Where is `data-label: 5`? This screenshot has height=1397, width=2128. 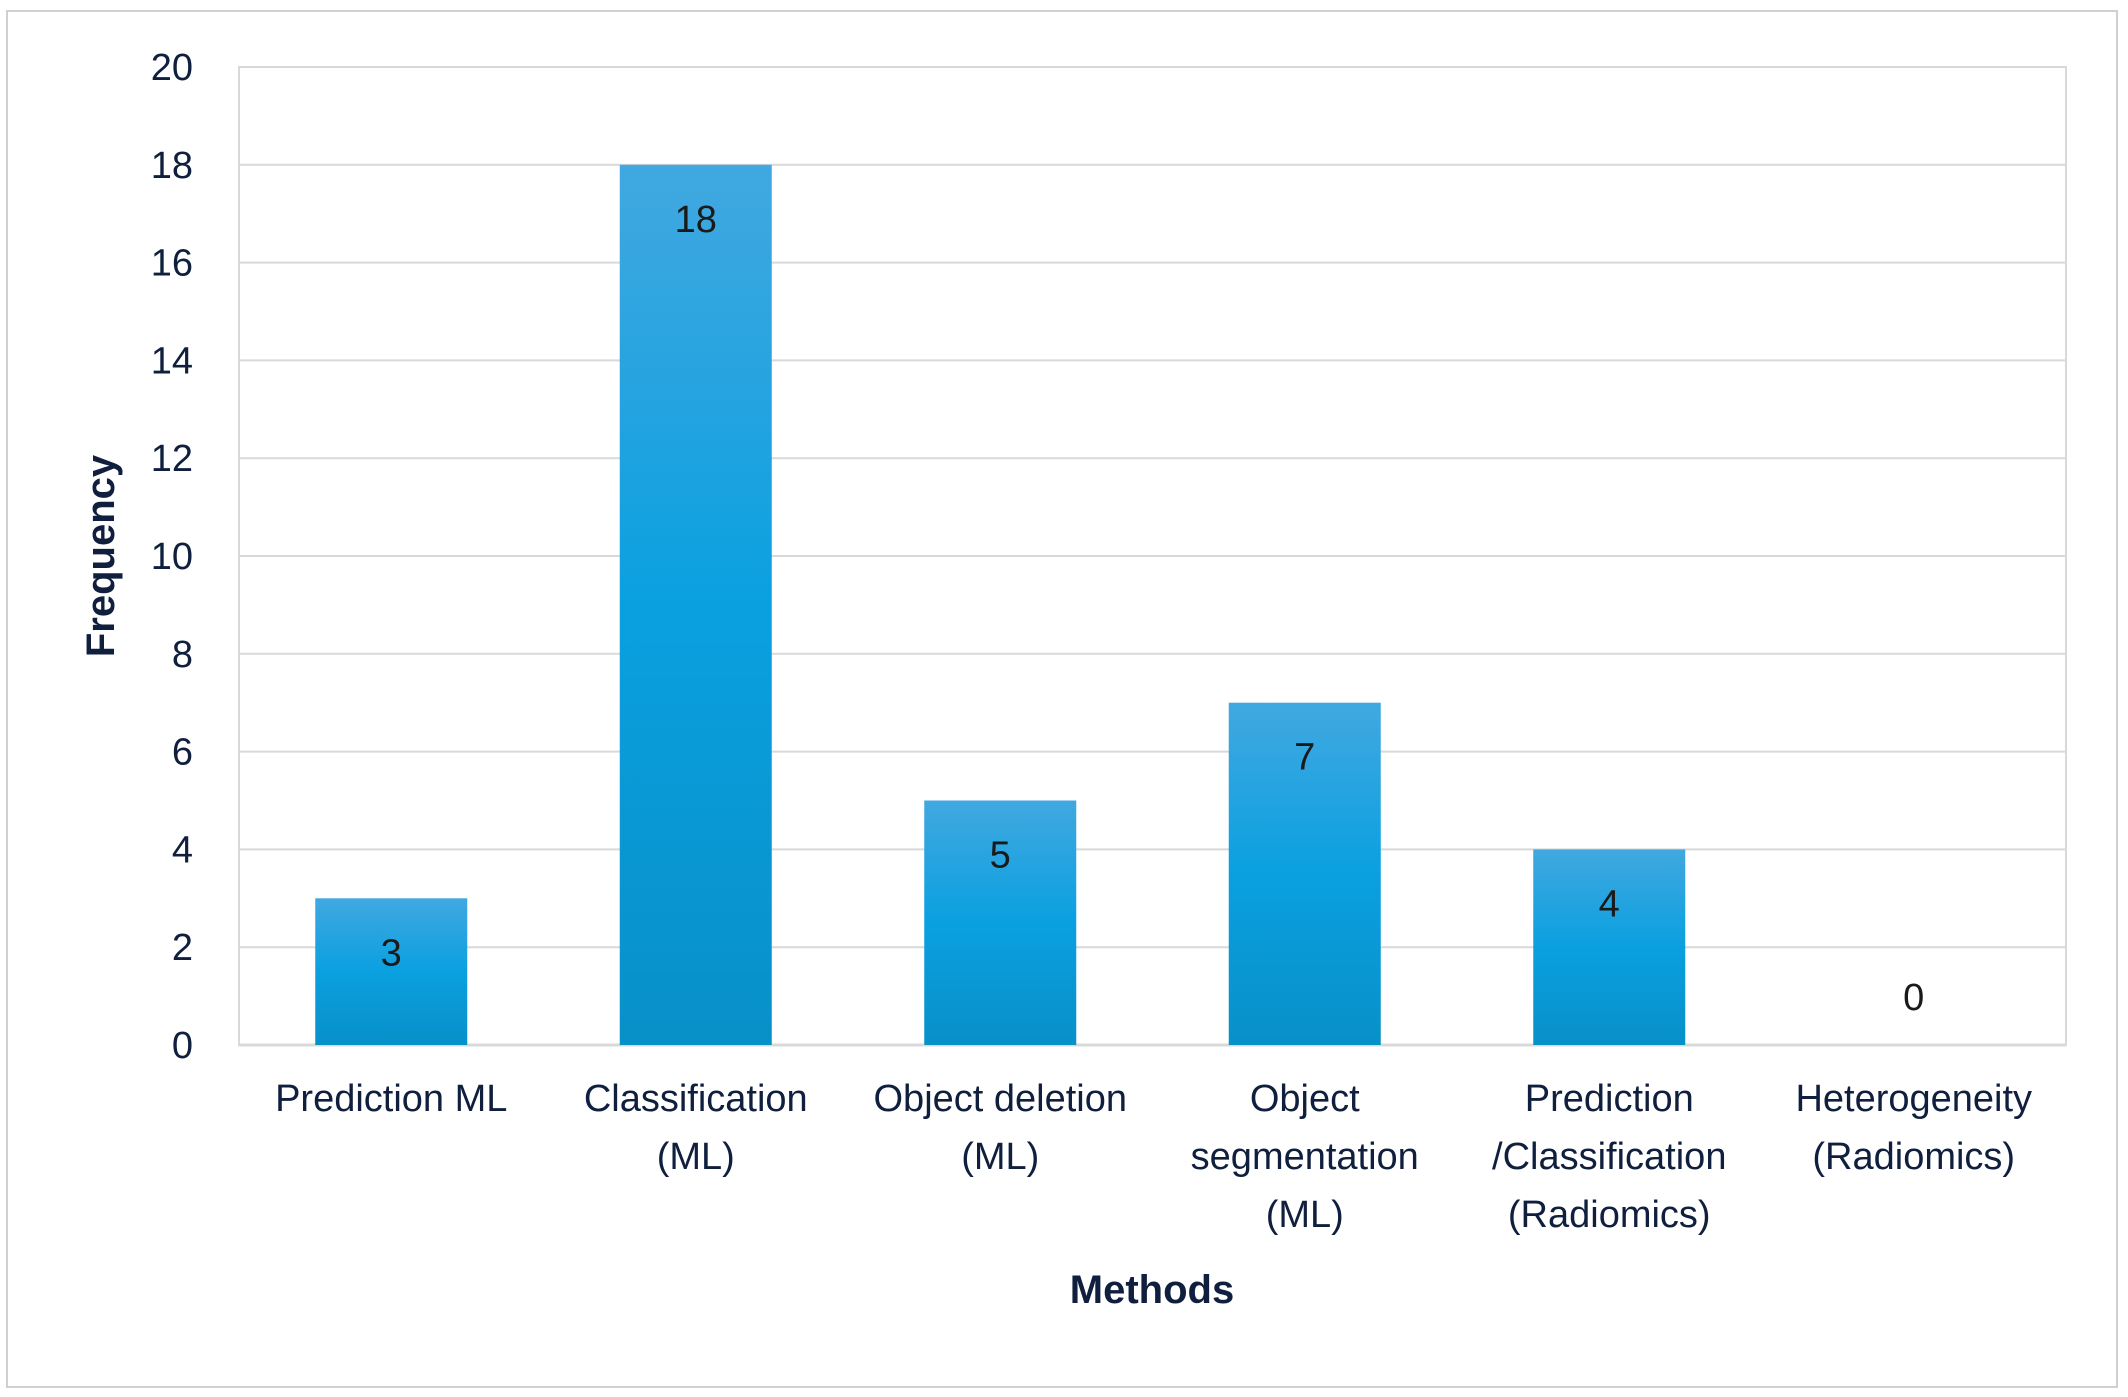
data-label: 5 is located at coordinates (1000, 856).